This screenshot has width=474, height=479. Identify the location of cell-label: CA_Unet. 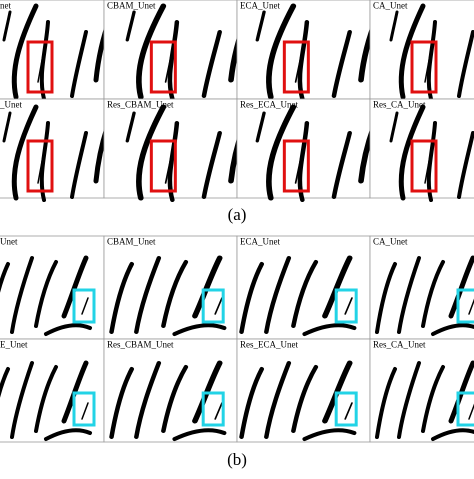
(390, 5).